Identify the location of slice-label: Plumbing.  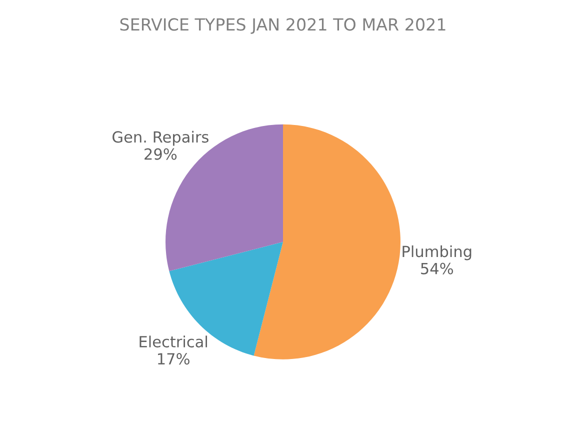
(437, 252).